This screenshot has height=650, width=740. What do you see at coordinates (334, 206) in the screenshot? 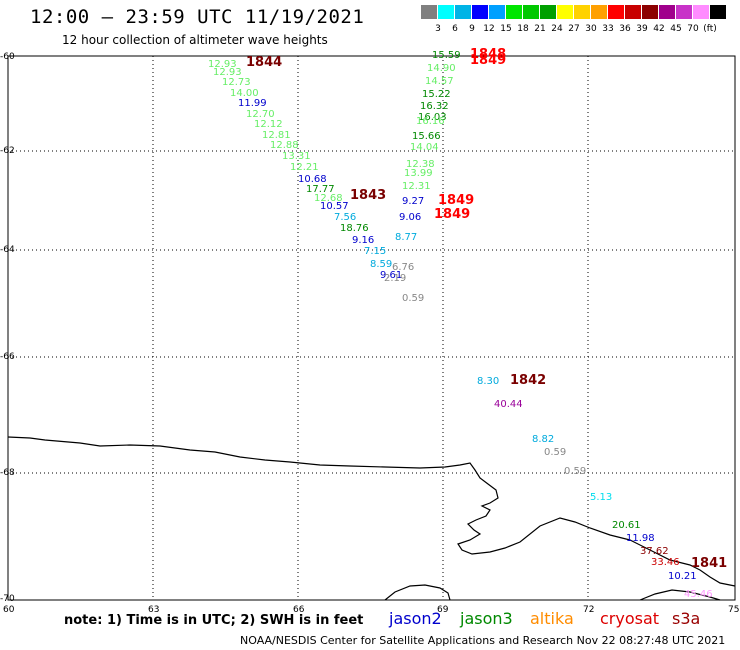
I see `swh-value: 10.57` at bounding box center [334, 206].